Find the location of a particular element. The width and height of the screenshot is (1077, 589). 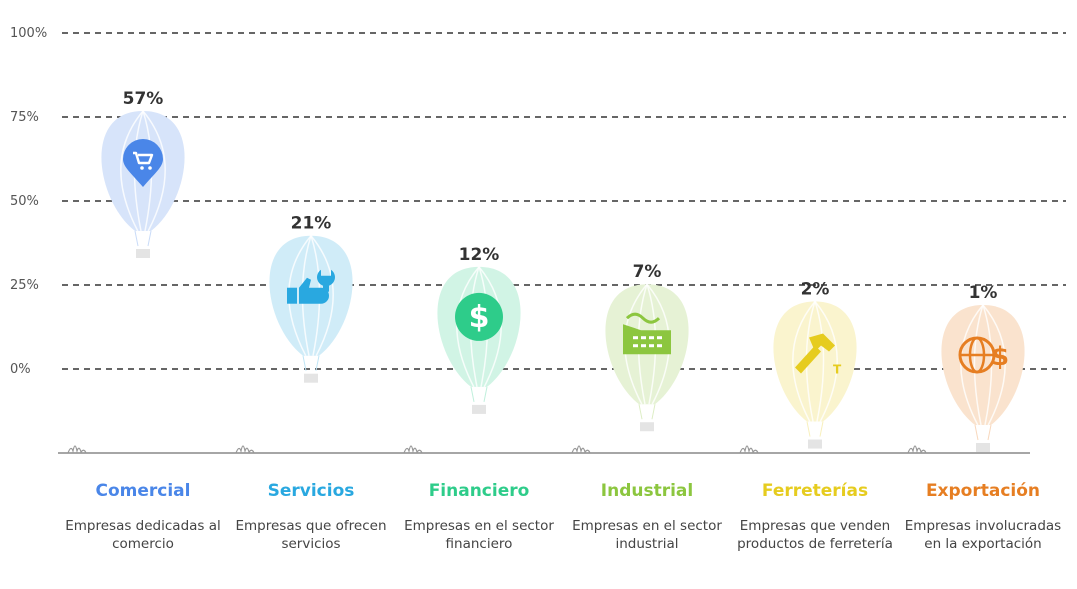

balloon-comercial: 57% is located at coordinates (143, 173).